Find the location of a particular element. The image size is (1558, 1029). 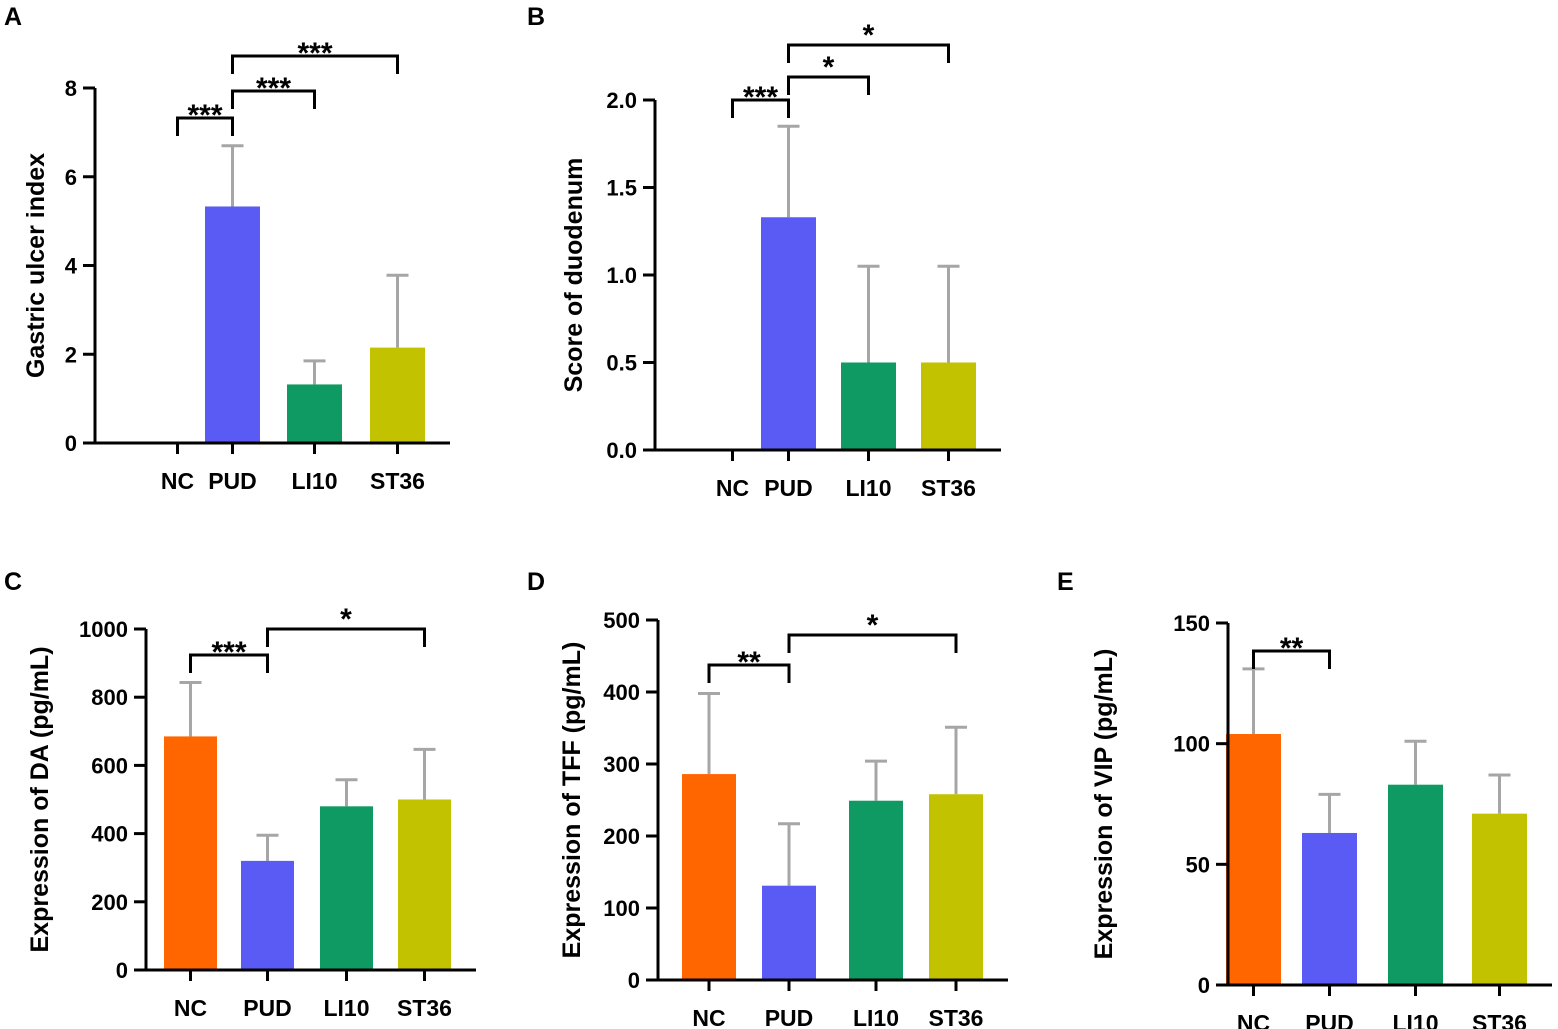

significance-label-a-1: *** is located at coordinates (273, 88).